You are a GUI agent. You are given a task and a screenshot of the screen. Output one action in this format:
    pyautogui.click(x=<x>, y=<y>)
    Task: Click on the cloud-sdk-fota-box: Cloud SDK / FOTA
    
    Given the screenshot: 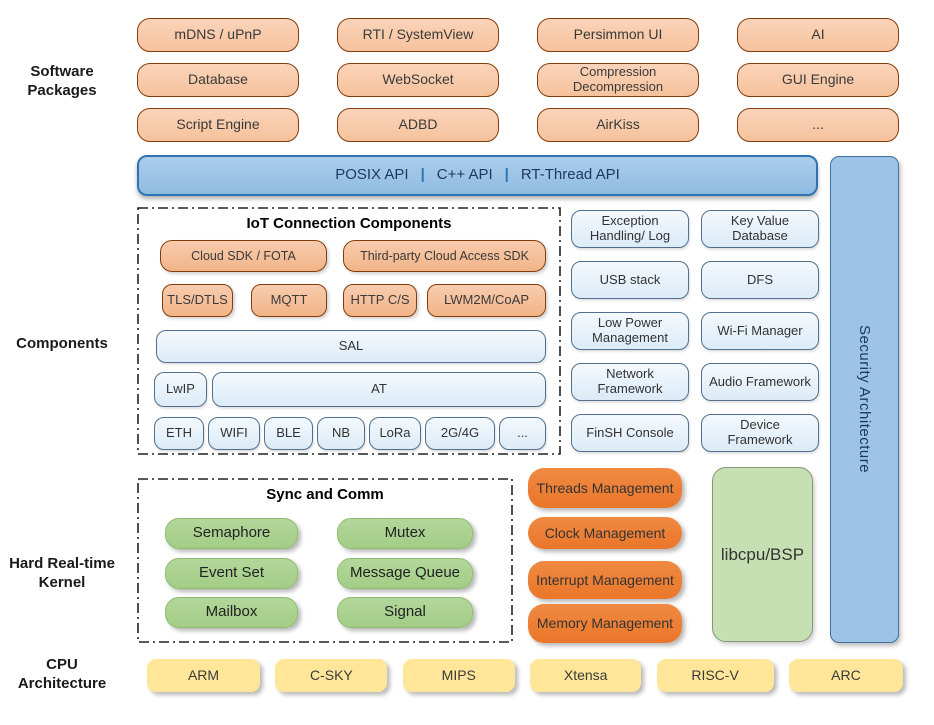 What is the action you would take?
    pyautogui.click(x=243, y=256)
    